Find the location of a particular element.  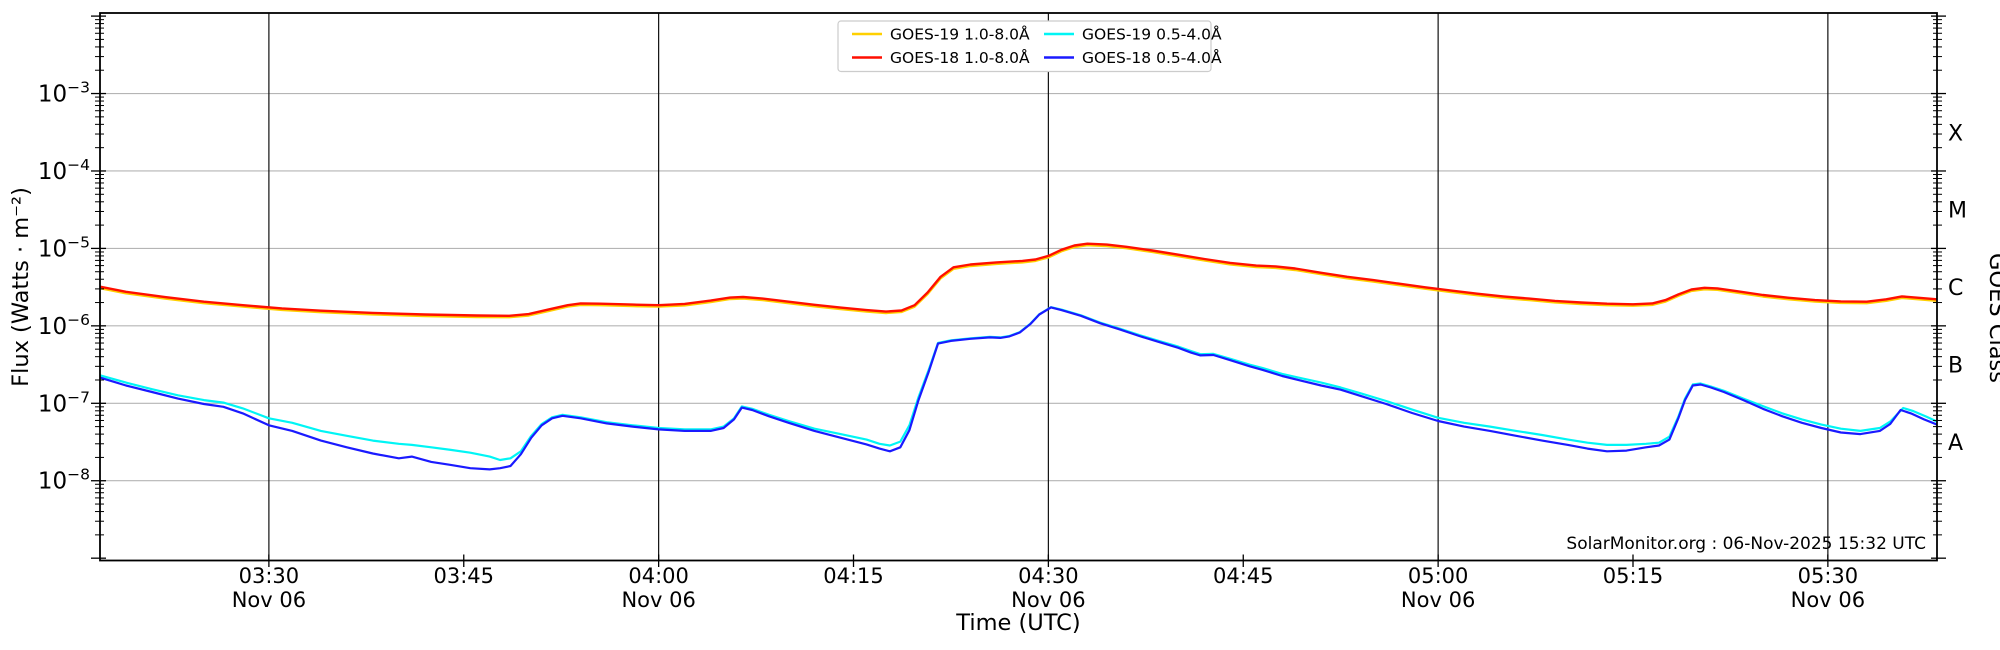

x-tick-label: 04:45 is located at coordinates (1243, 576).